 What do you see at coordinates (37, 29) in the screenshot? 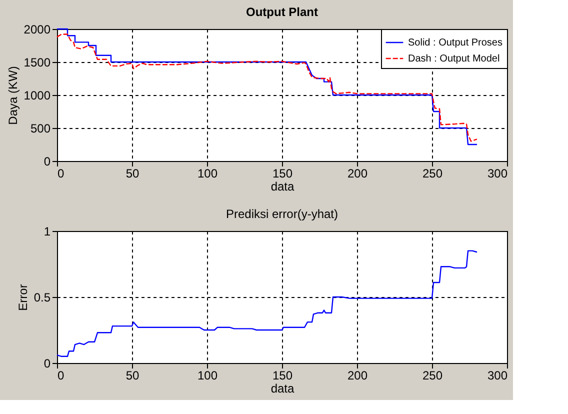
I see `y-tick-label: 2000` at bounding box center [37, 29].